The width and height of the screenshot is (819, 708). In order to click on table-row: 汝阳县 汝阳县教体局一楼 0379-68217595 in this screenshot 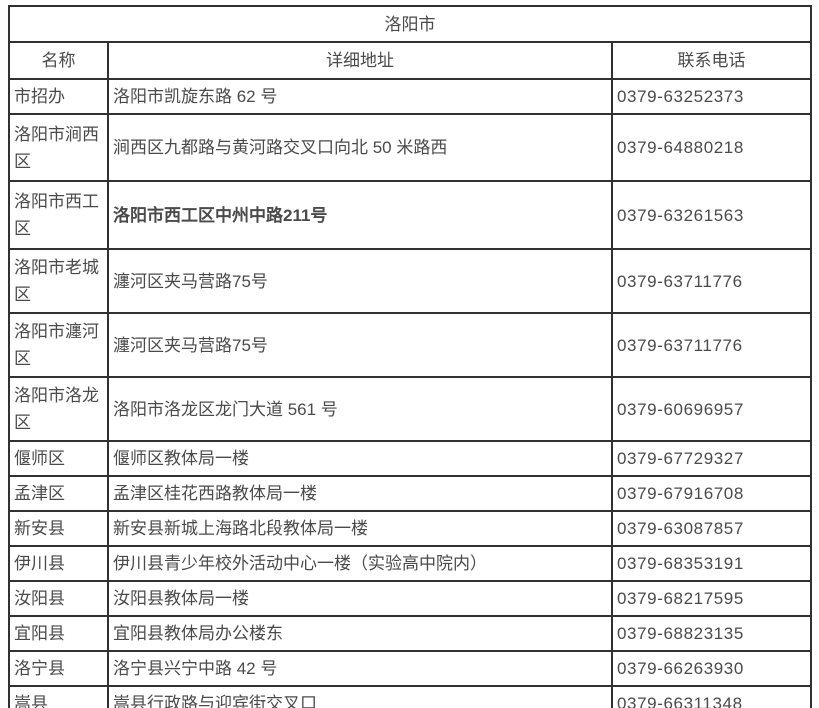, I will do `click(410, 598)`.